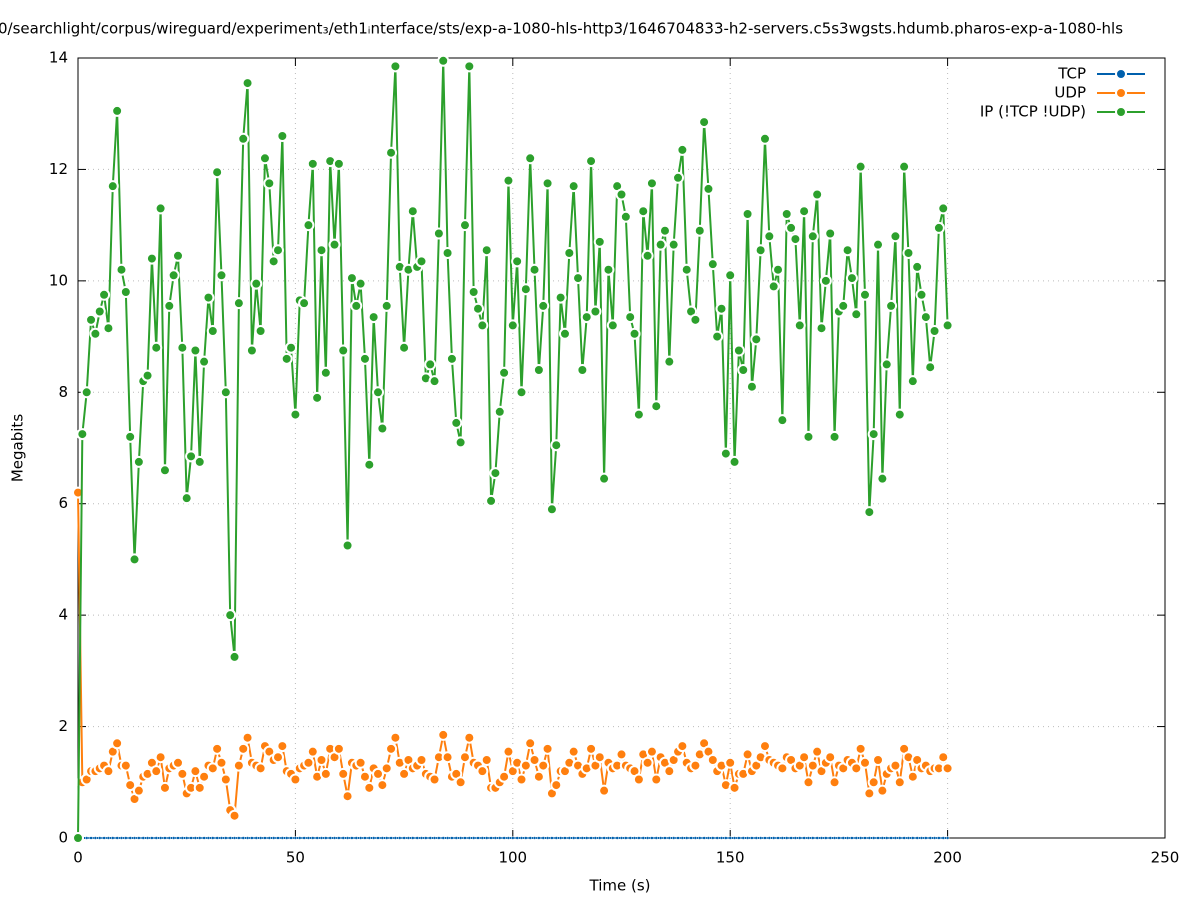  Describe the element at coordinates (1033, 112) in the screenshot. I see `legend-label: IP (!TCP !UDP)` at that location.